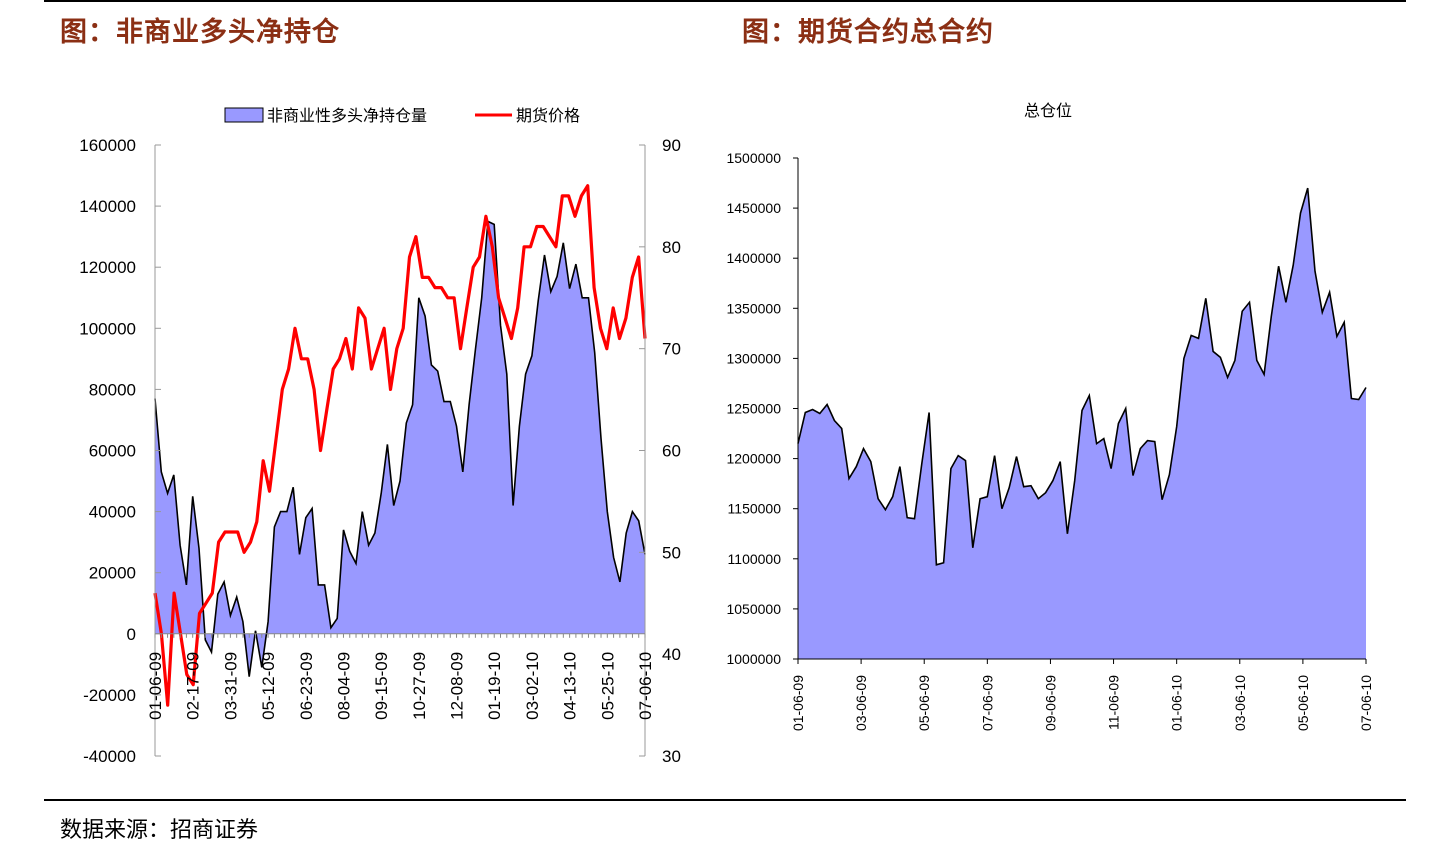 This screenshot has height=862, width=1440. I want to click on x-axis-tick-label: 10-27-09, so click(419, 686).